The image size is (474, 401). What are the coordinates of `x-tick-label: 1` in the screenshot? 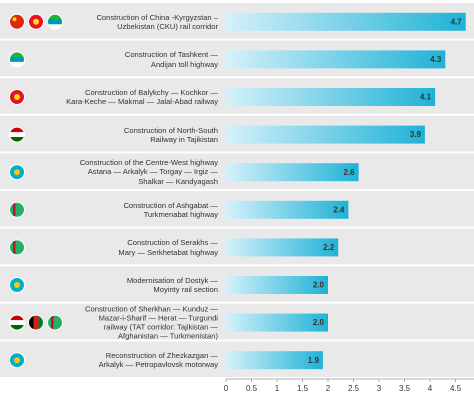 It's located at (277, 388).